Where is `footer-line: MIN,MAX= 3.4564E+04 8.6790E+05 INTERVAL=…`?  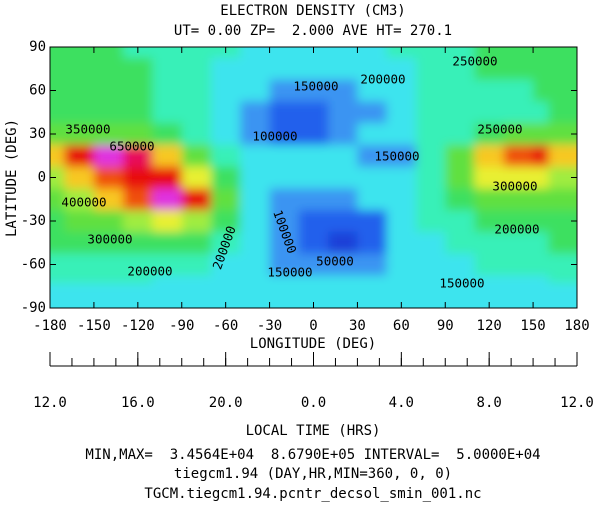 footer-line: MIN,MAX= 3.4564E+04 8.6790E+05 INTERVAL=… is located at coordinates (312, 455).